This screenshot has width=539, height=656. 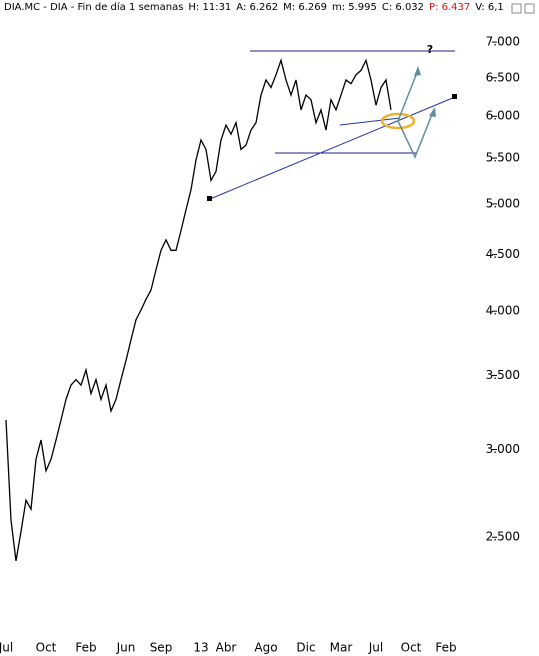 I want to click on y-tick-label: 3.500, so click(x=503, y=375).